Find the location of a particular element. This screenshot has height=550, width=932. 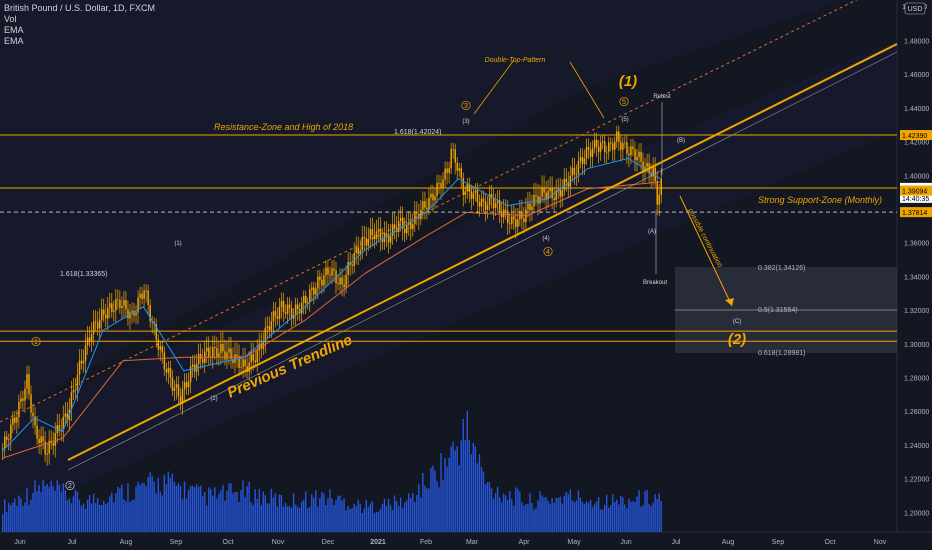

price-badge-text: 14:40:35 is located at coordinates (915, 199).